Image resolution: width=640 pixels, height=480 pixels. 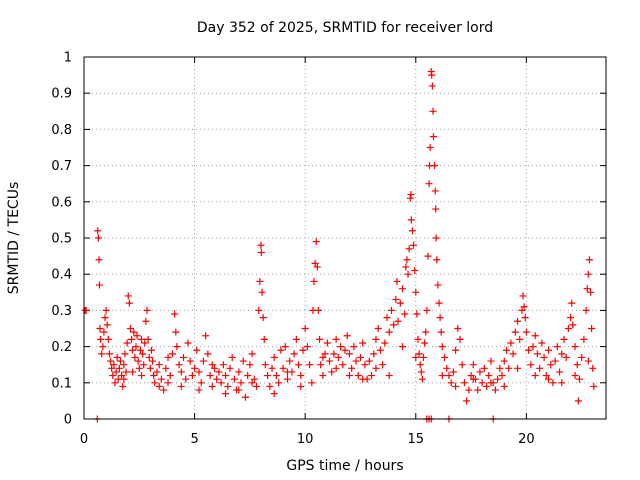 I want to click on y-tick-label: 0.3, so click(x=61, y=311).